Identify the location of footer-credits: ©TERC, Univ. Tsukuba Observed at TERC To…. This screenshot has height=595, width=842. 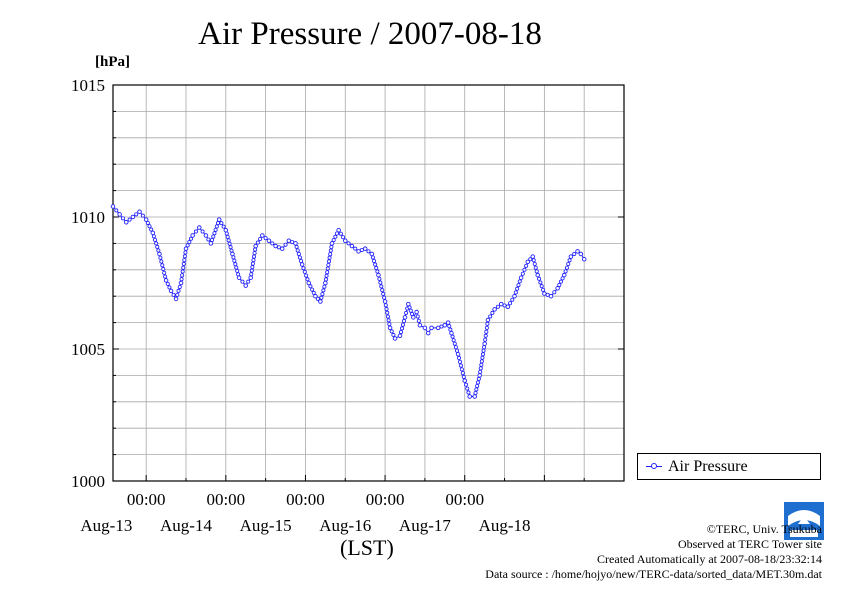
(653, 552).